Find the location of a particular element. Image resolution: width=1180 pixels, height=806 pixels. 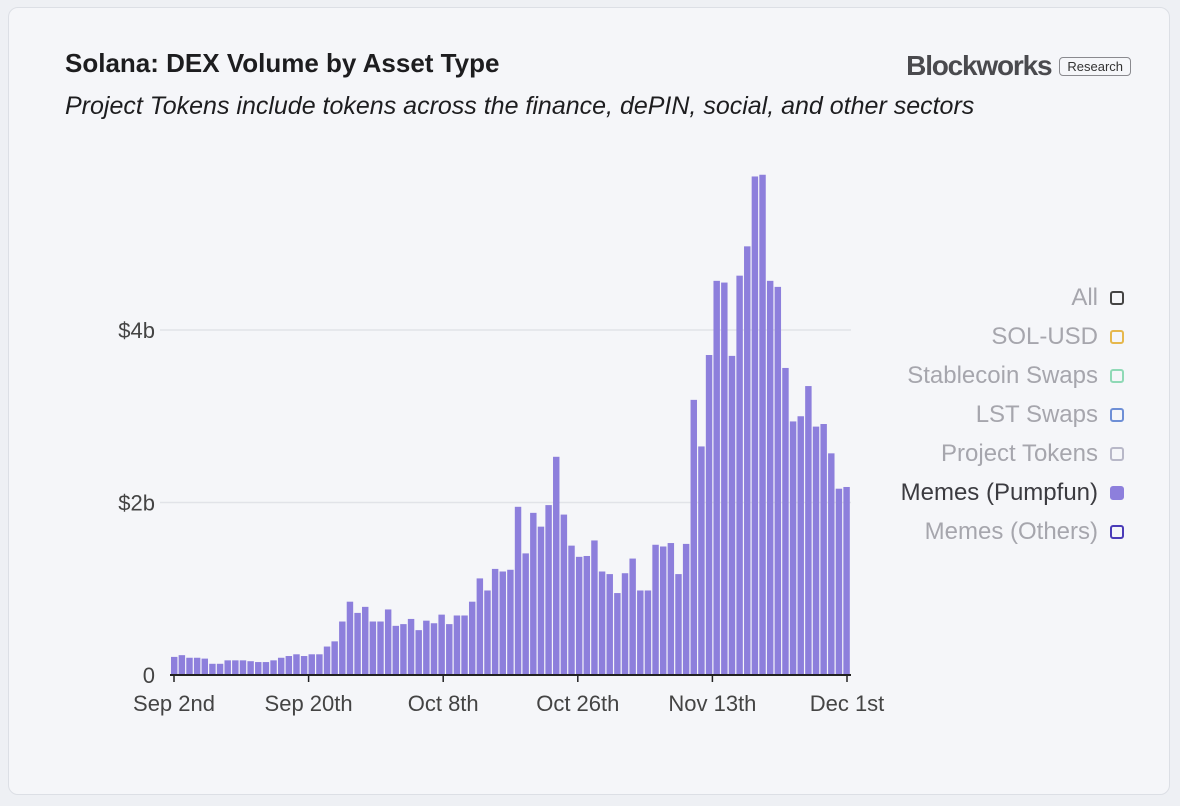

legend-item: Memes (Pumpfun) is located at coordinates (1012, 492).